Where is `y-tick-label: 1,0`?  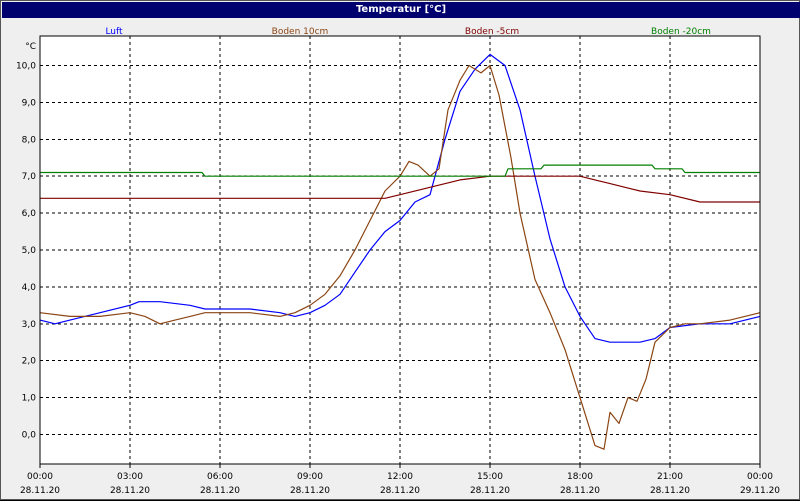
y-tick-label: 1,0 is located at coordinates (29, 399).